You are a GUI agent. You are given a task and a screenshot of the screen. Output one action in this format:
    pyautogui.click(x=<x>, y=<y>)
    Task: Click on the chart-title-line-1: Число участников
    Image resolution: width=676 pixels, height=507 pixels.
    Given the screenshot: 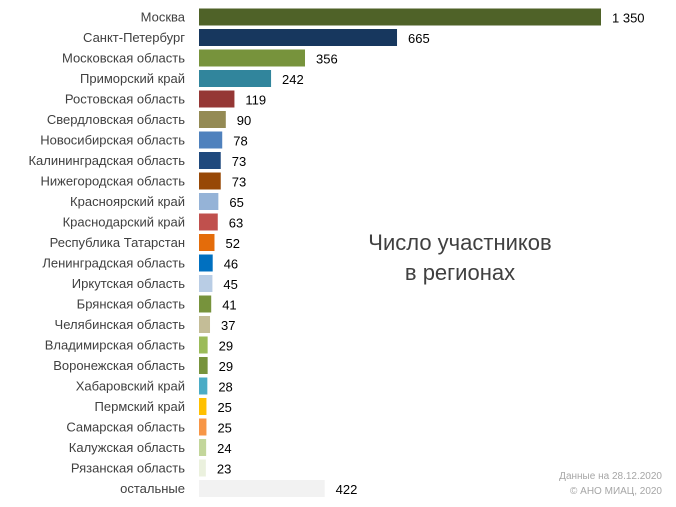 What is the action you would take?
    pyautogui.click(x=460, y=242)
    